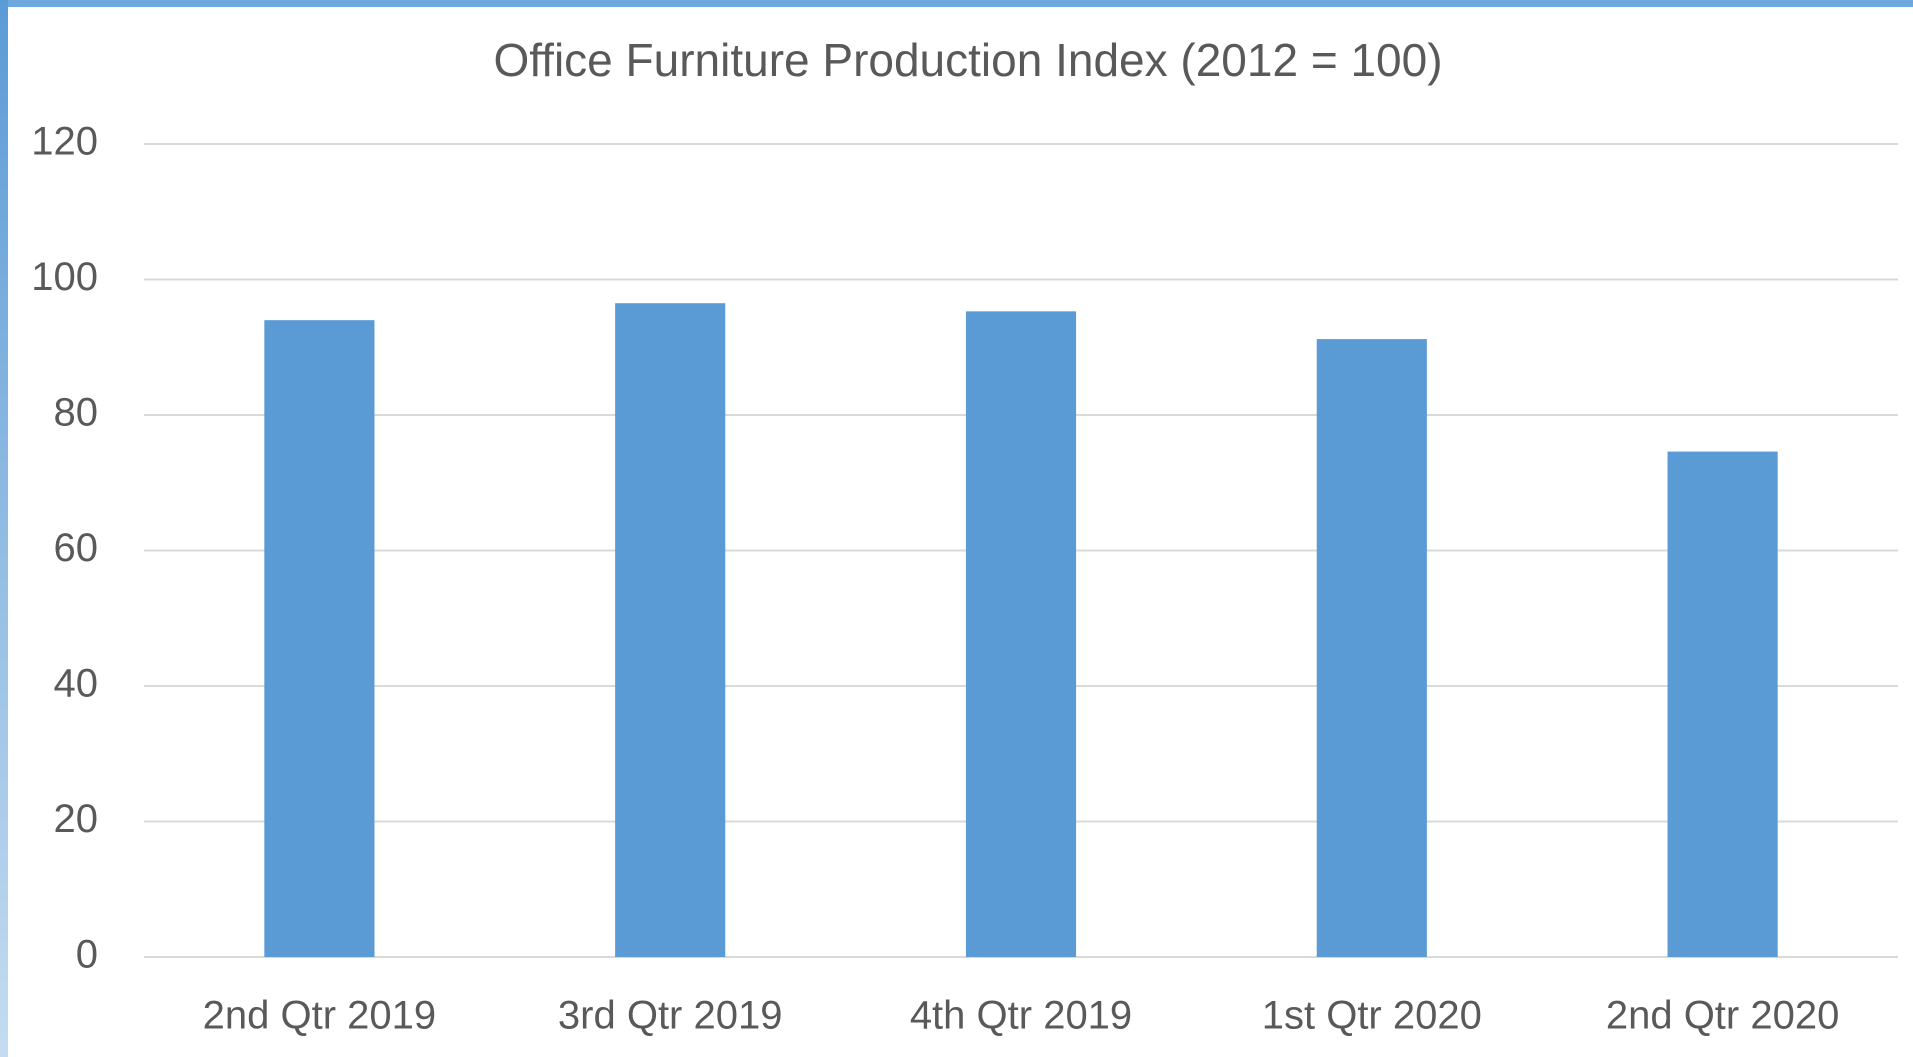 The height and width of the screenshot is (1057, 1913). I want to click on y-tick-label: 0, so click(87, 955).